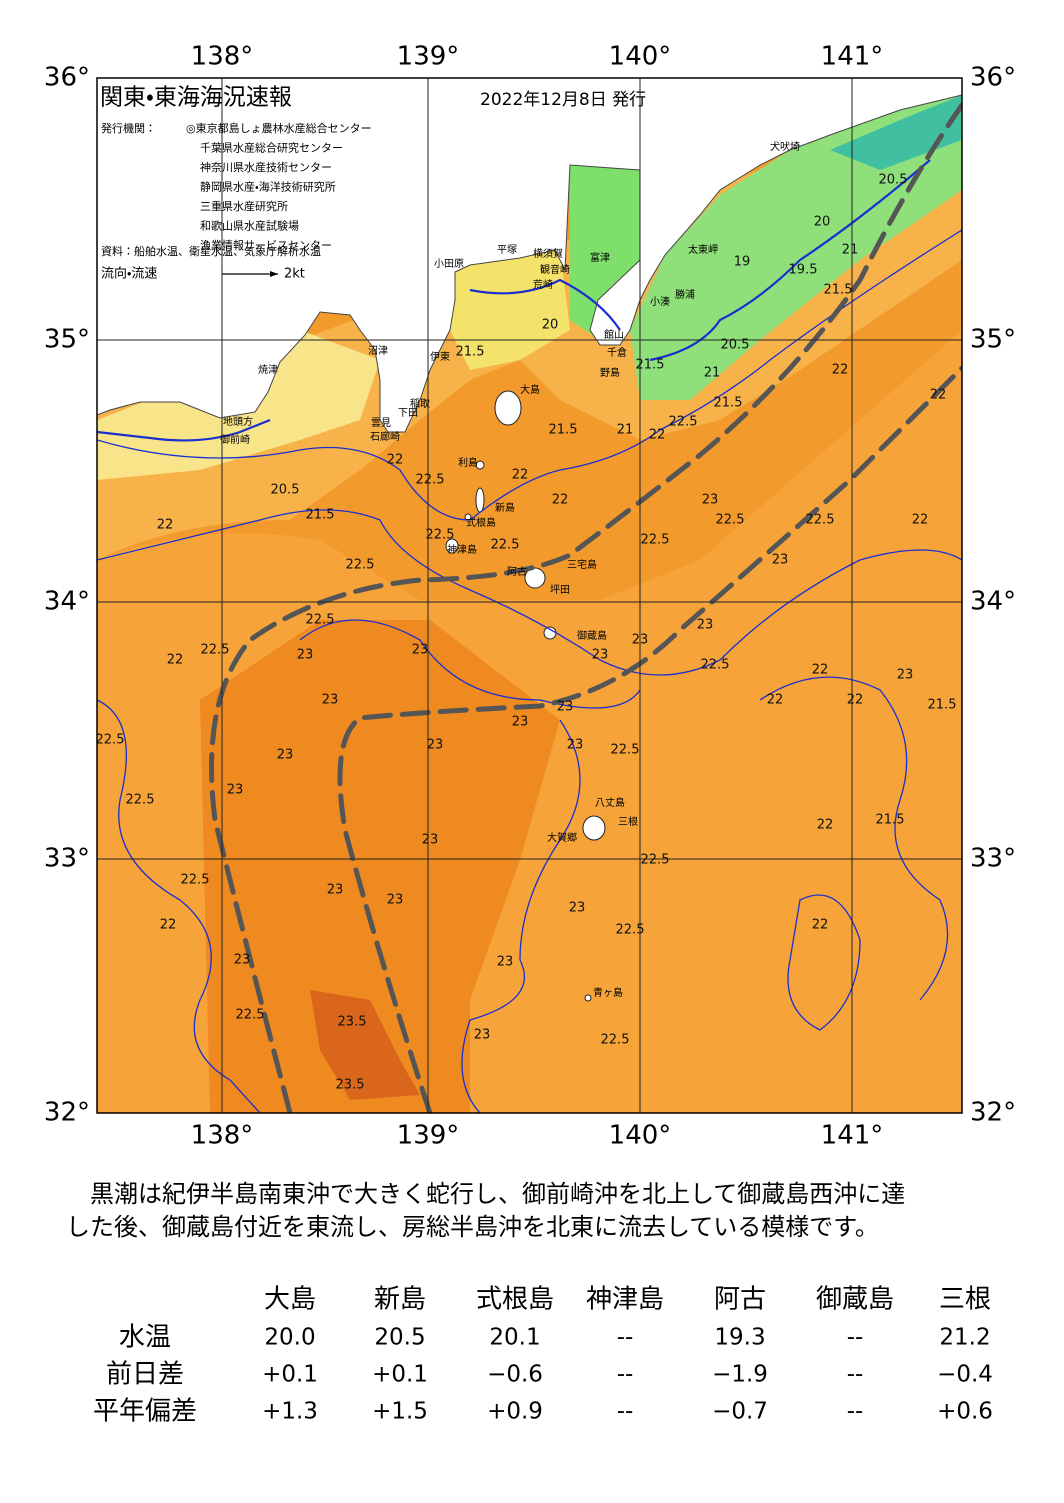 The image size is (1064, 1503). Describe the element at coordinates (381, 423) in the screenshot. I see `place-label: 雲見` at that location.